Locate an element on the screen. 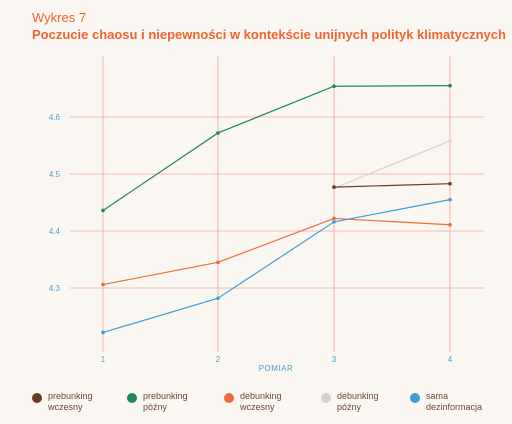  legend-label: prebunking późny is located at coordinates (165, 401).